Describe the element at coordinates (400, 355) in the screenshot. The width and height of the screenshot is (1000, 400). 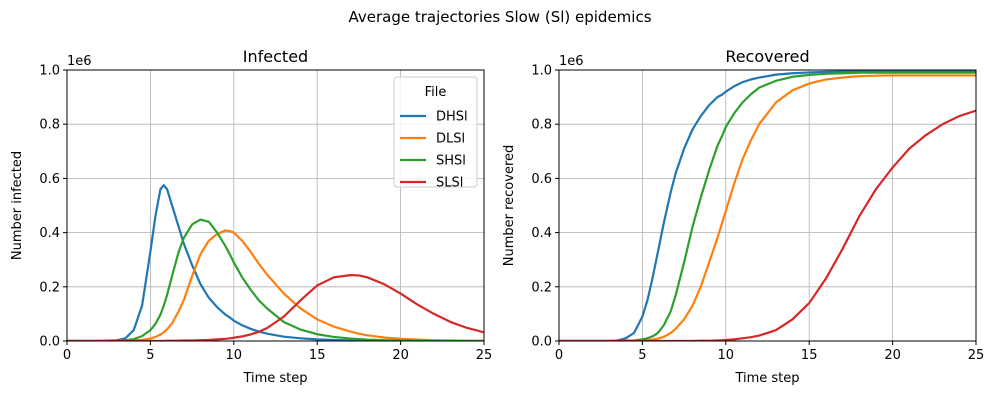
I see `infected-x-tick-label: 20` at that location.